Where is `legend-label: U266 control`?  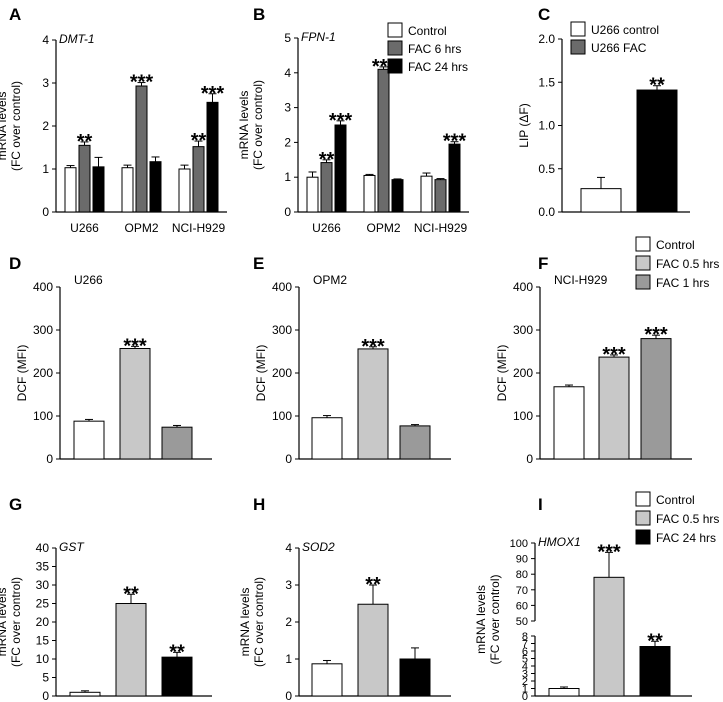 legend-label: U266 control is located at coordinates (625, 30).